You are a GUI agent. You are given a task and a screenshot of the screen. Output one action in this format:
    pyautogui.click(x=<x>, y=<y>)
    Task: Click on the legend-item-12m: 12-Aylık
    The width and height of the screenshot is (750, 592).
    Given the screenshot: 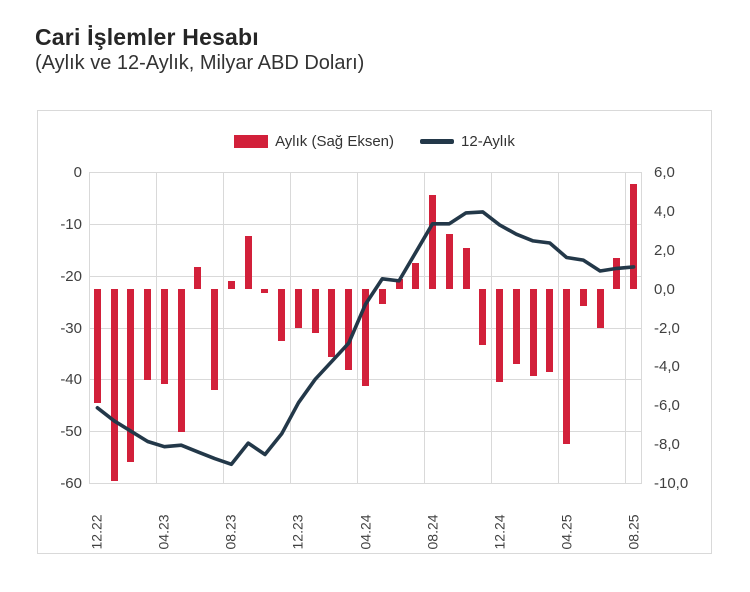 What is the action you would take?
    pyautogui.click(x=467, y=141)
    